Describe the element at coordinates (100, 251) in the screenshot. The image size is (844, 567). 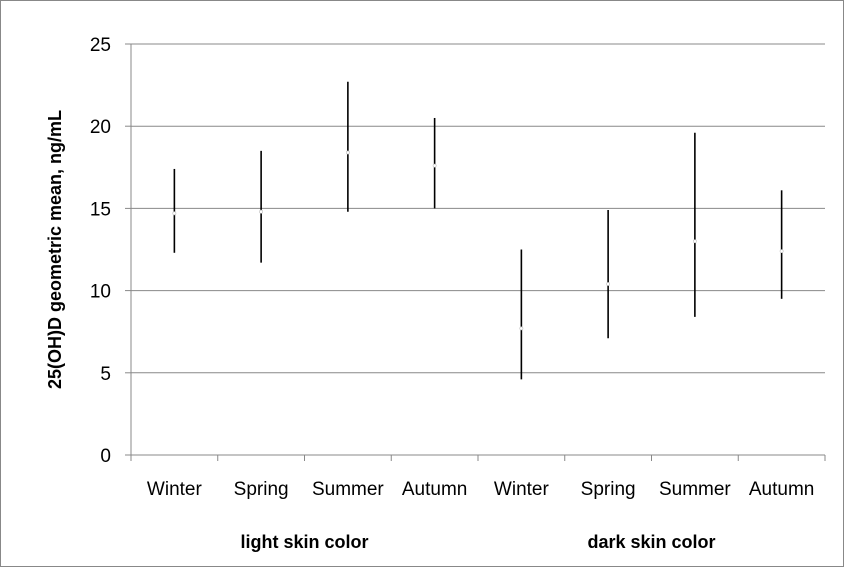
I see `y-tick-labels: 0 5 10 15 20 25` at that location.